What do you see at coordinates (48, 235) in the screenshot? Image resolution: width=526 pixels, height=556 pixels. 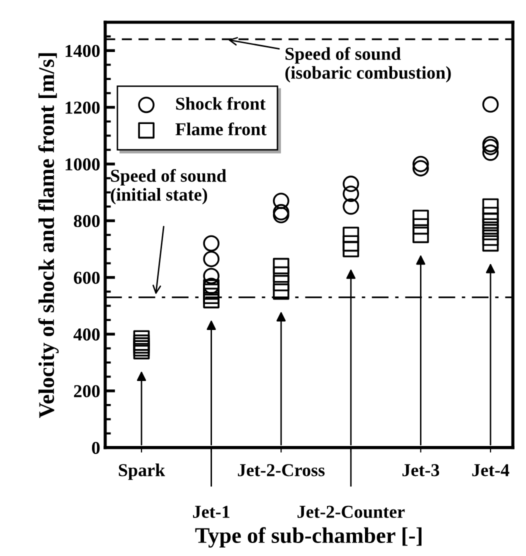 I see `y-axis-title: Velocity of shock and flame front [m/s]` at bounding box center [48, 235].